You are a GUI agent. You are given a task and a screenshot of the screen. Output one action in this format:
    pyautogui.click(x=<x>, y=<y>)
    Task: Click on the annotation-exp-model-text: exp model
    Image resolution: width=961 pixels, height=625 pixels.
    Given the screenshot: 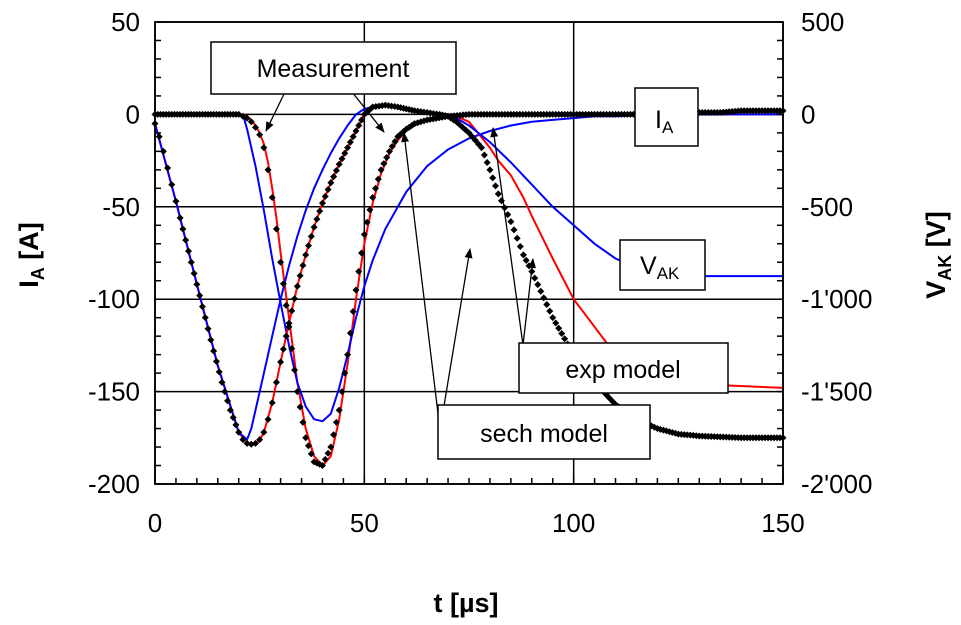 What is the action you would take?
    pyautogui.click(x=622, y=370)
    